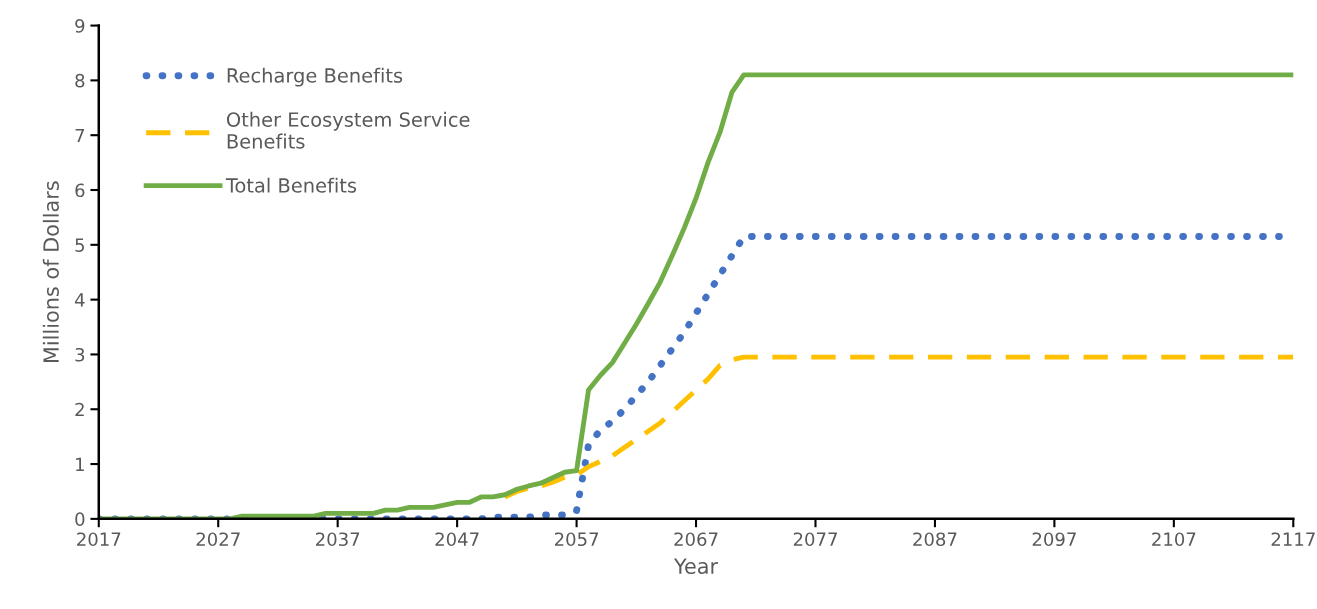  What do you see at coordinates (291, 185) in the screenshot?
I see `legend-label: Total Benefits` at bounding box center [291, 185].